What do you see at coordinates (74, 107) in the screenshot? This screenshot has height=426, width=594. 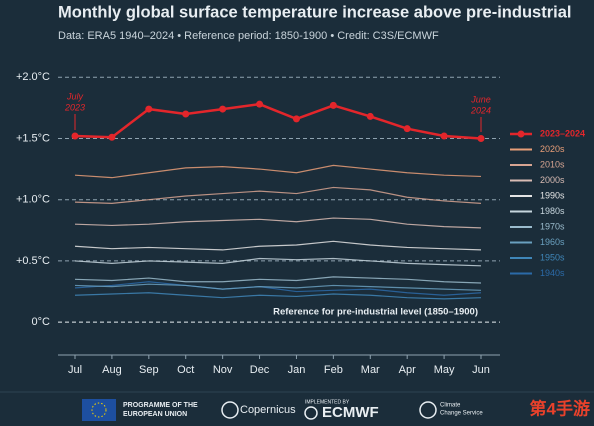 I see `annotation: 2023` at bounding box center [74, 107].